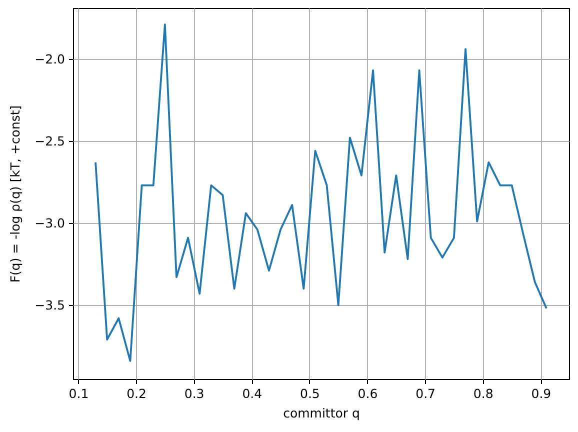 The height and width of the screenshot is (432, 578). I want to click on y-tick-label: −2.0, so click(50, 58).